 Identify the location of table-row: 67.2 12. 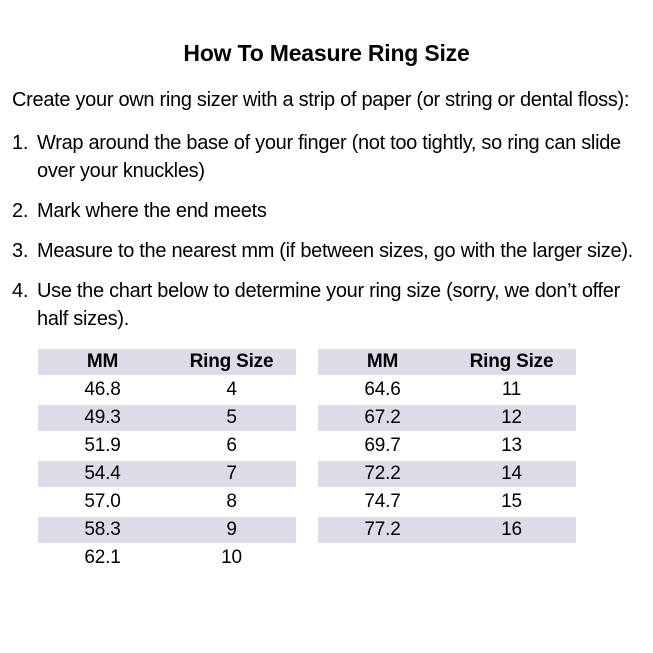
(447, 418).